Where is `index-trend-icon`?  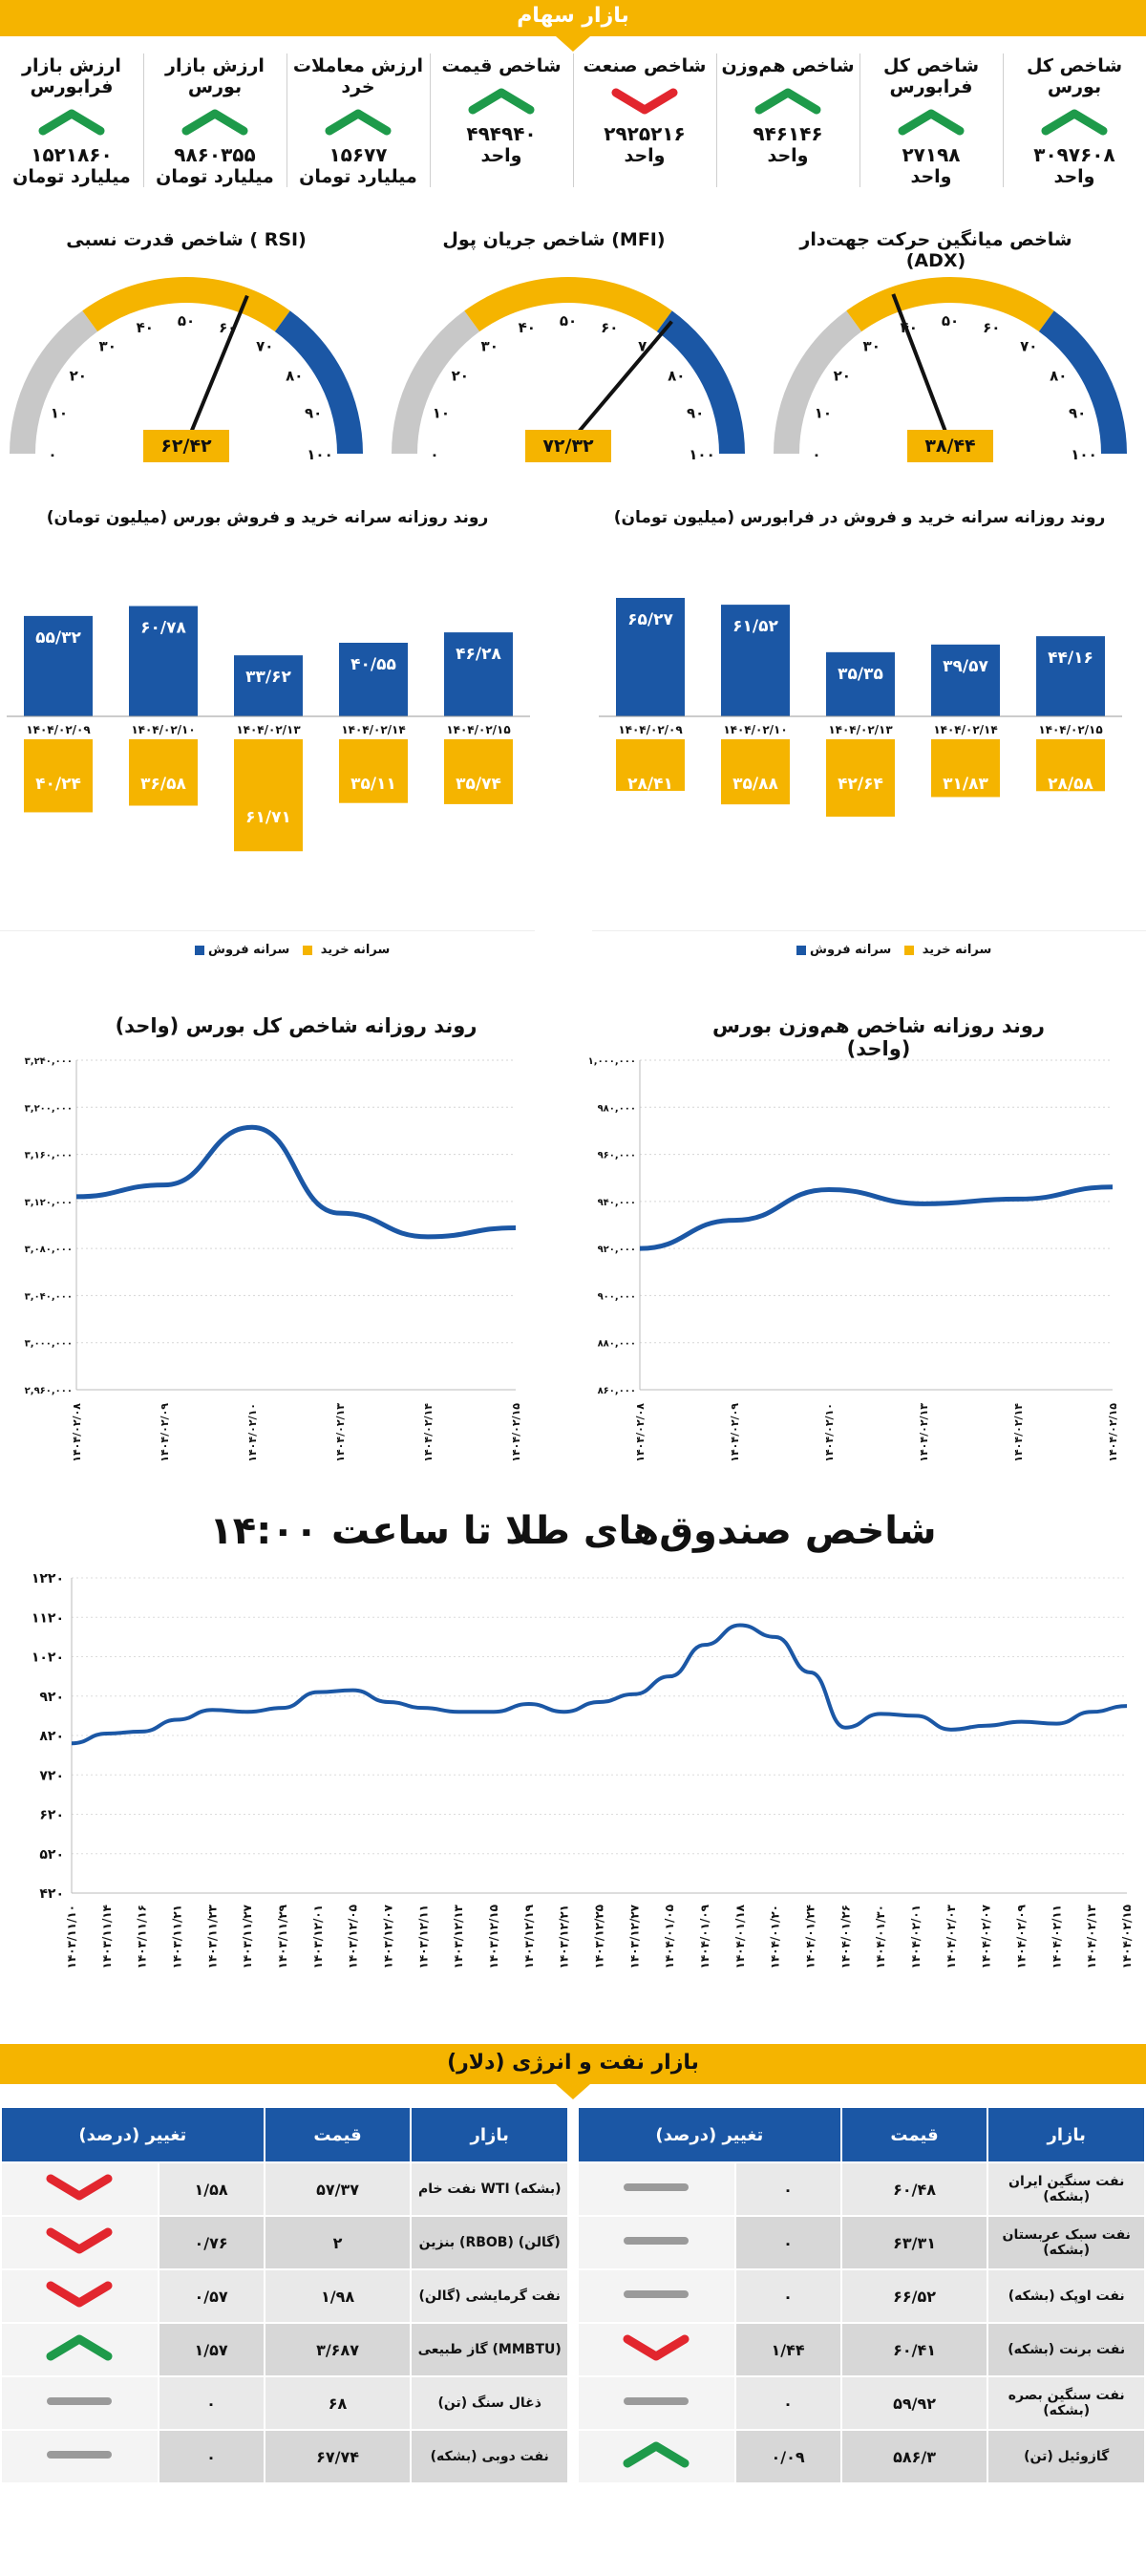
index-trend-icon is located at coordinates (1074, 123).